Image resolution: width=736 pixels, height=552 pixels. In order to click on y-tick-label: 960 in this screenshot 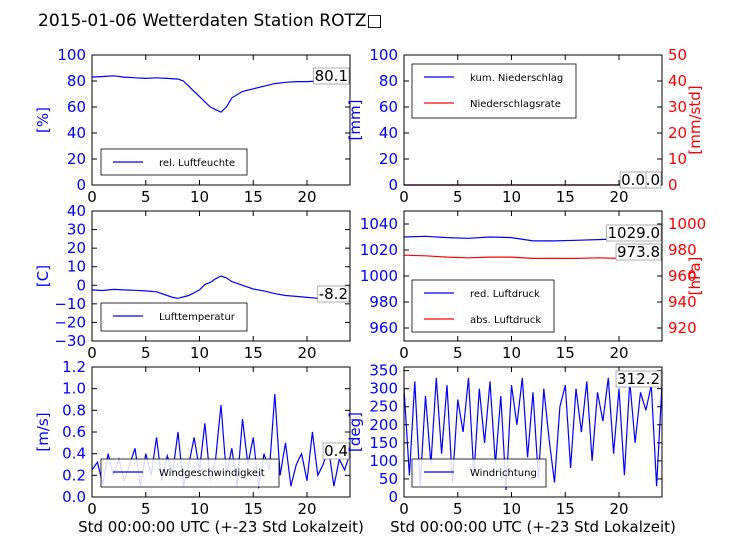, I will do `click(383, 328)`.